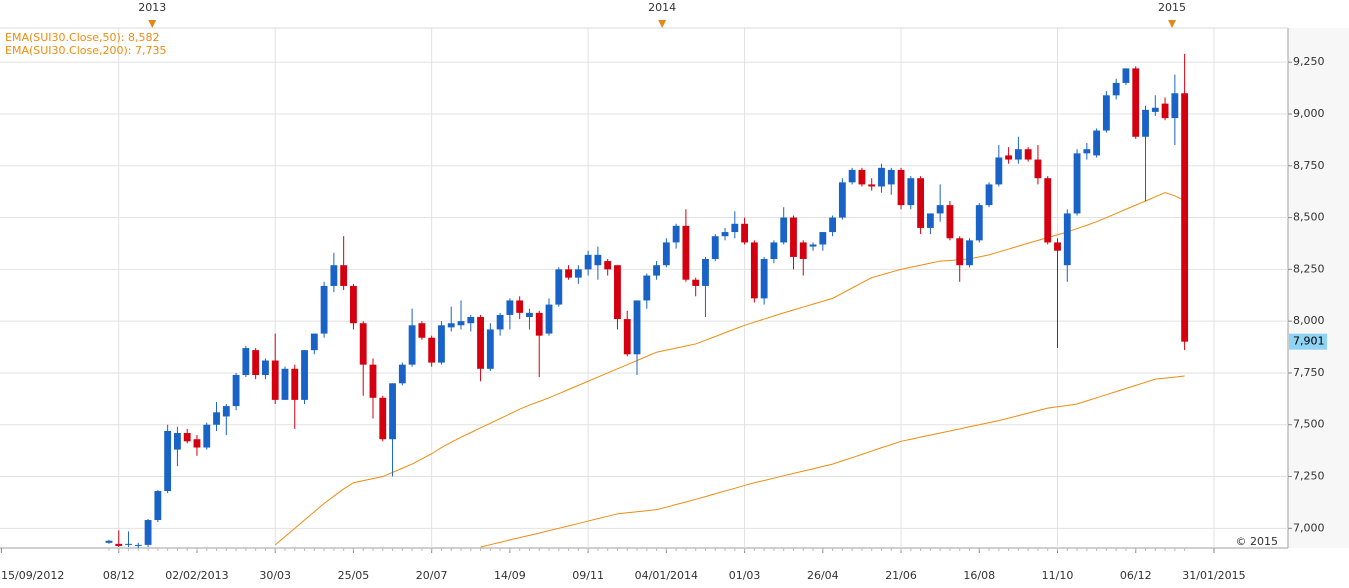 The image size is (1349, 588). I want to click on legend-entry: EMA(SUI30.Close,50): 8,582, so click(82, 37).